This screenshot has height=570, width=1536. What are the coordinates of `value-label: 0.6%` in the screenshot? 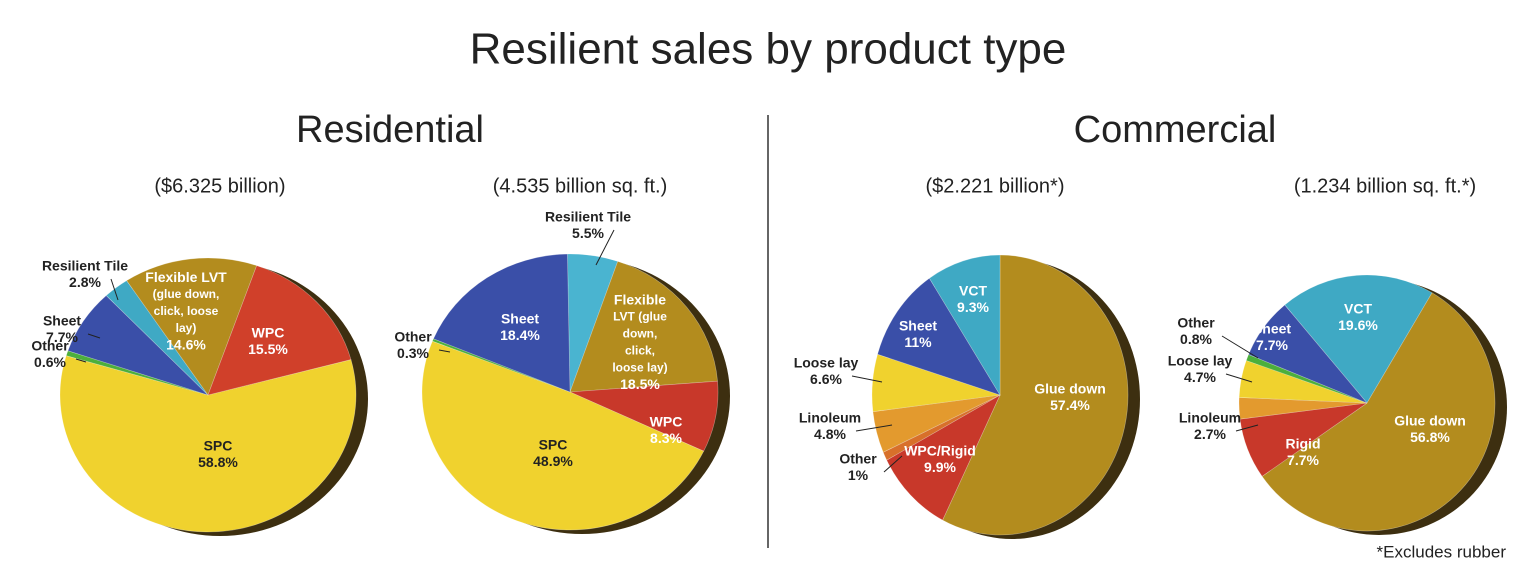 It's located at (50, 362).